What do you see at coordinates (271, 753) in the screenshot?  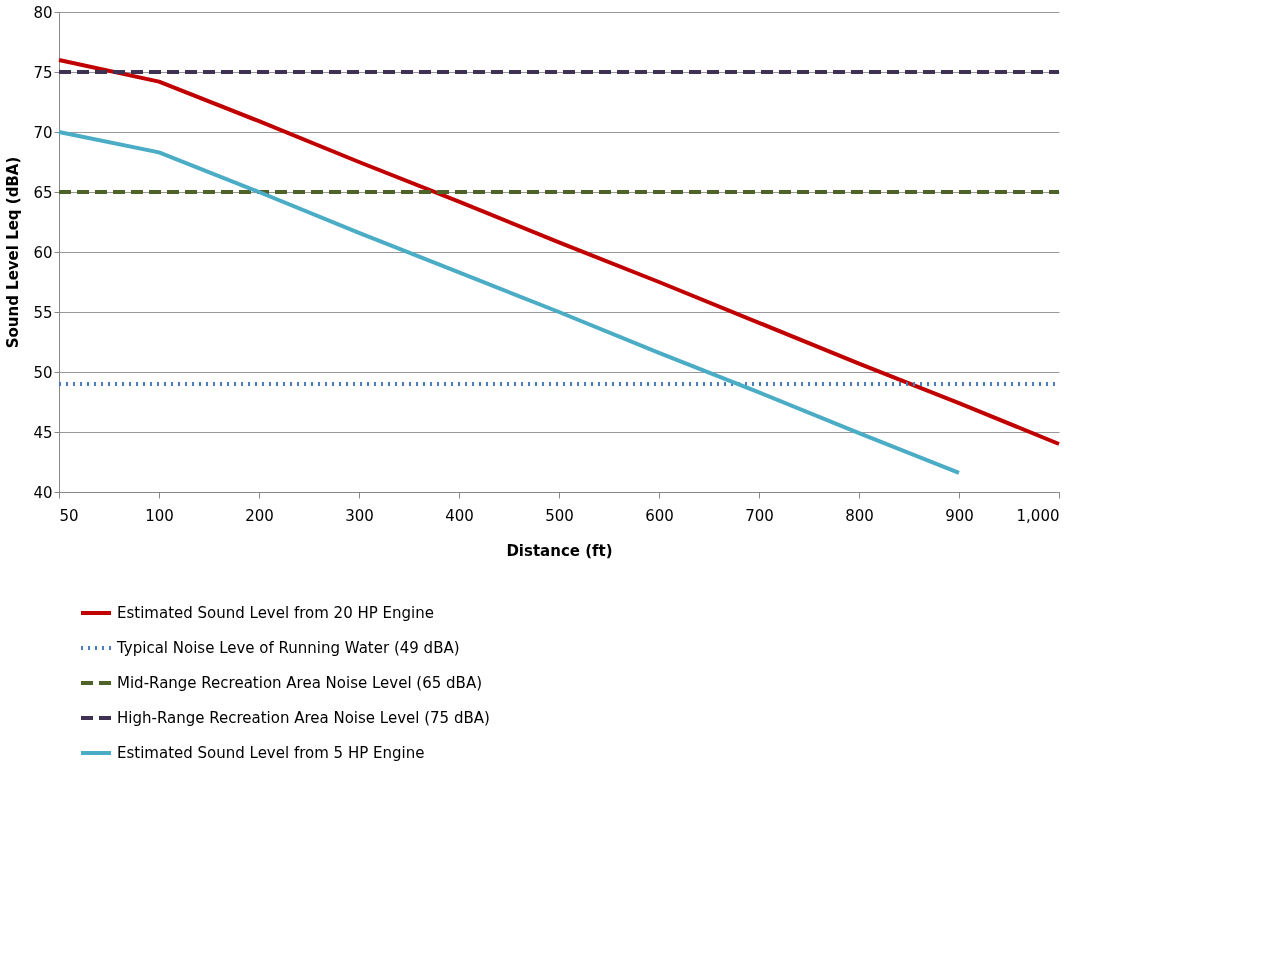 I see `legend-label: Estimated Sound Level from 5 HP Engine` at bounding box center [271, 753].